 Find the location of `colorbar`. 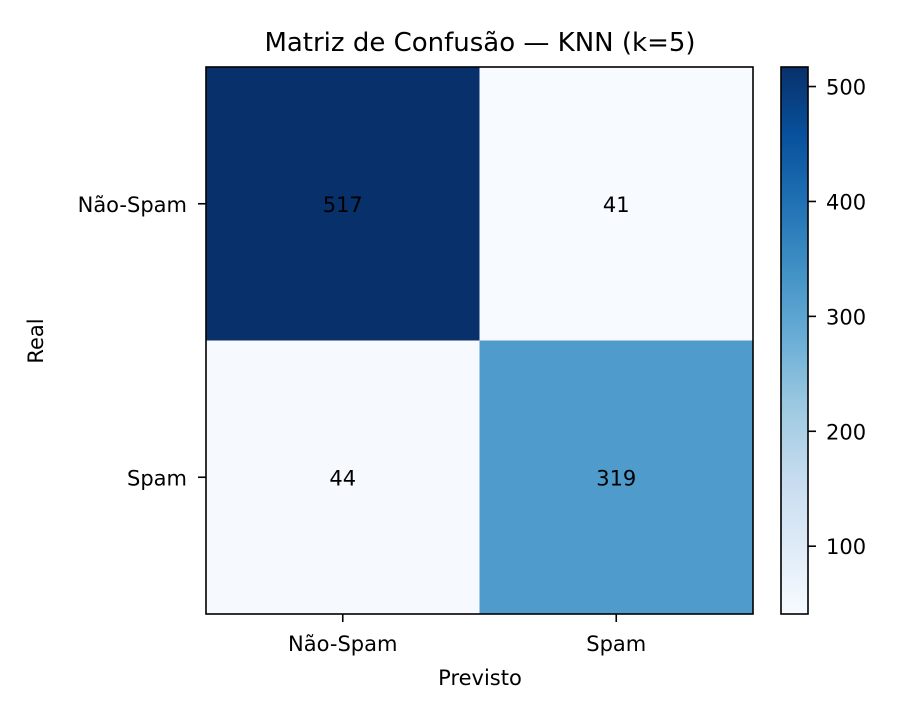

colorbar is located at coordinates (794, 340).